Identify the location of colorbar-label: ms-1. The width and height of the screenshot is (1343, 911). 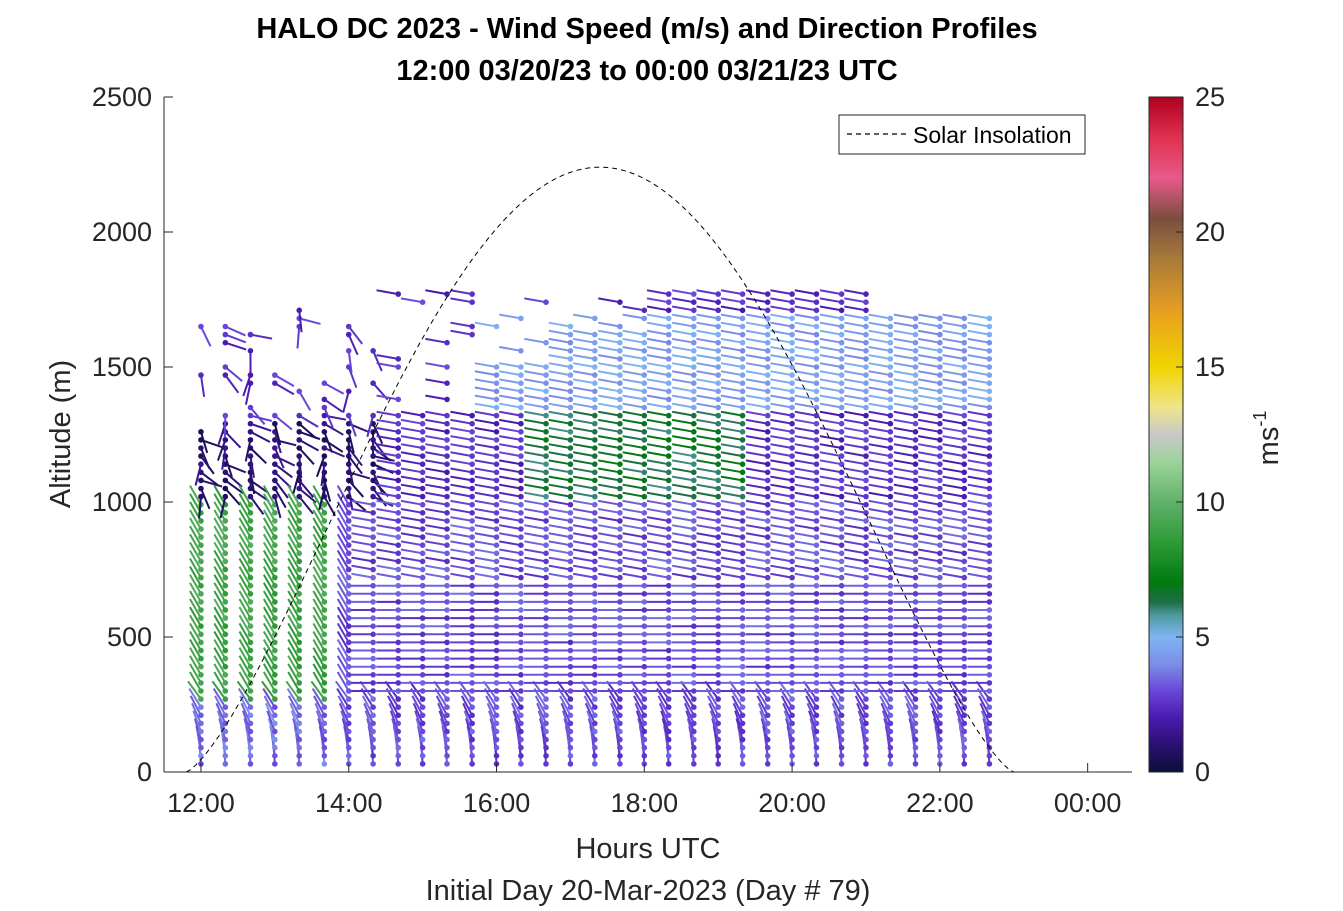
(1267, 438).